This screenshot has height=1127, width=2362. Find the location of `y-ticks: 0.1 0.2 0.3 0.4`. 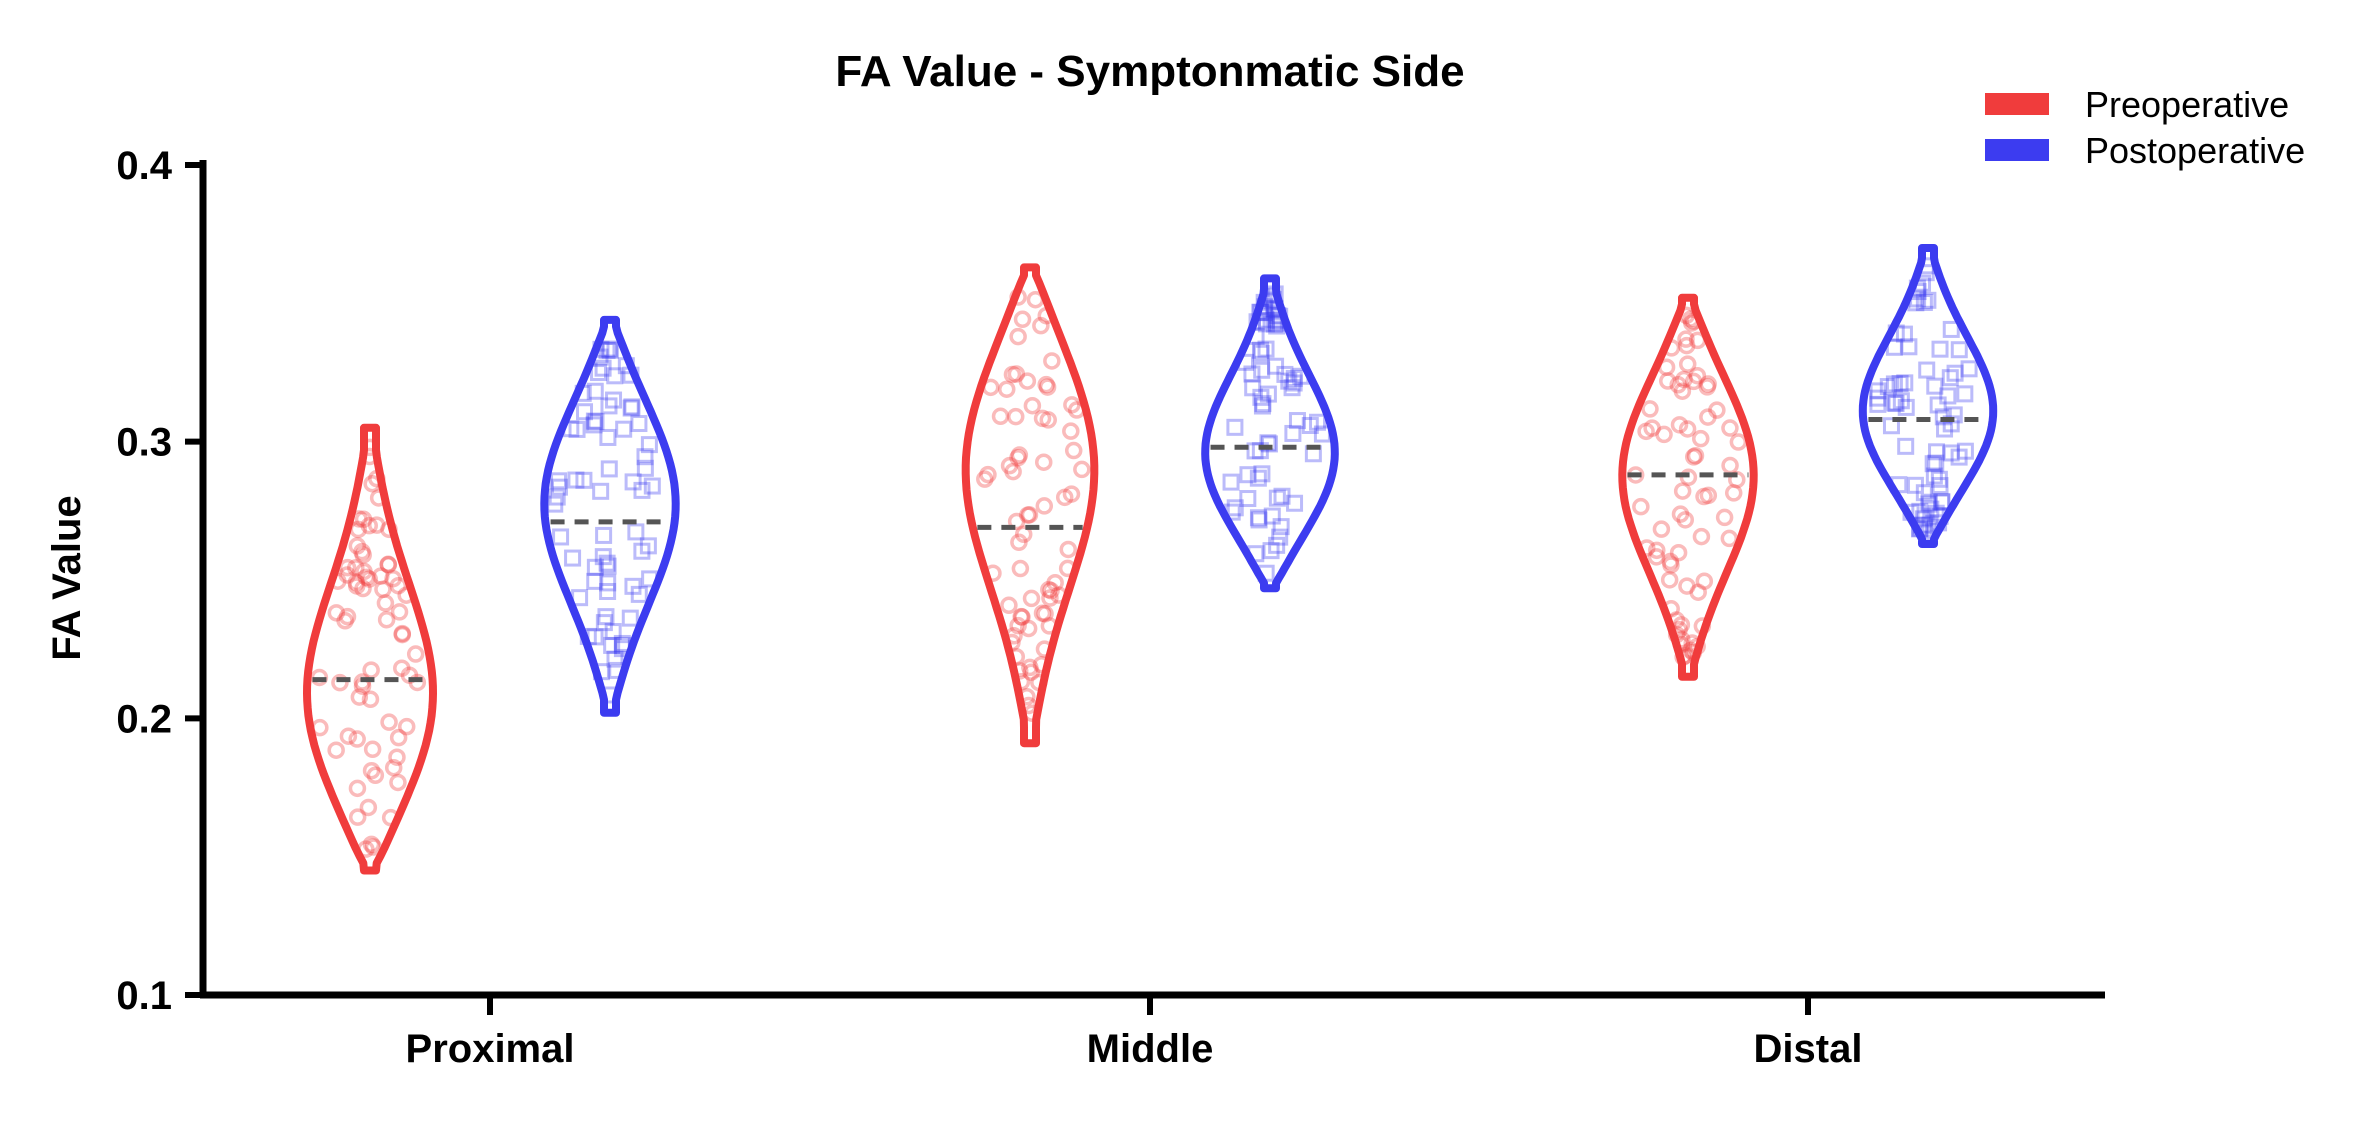

y-ticks: 0.1 0.2 0.3 0.4 is located at coordinates (159, 581).